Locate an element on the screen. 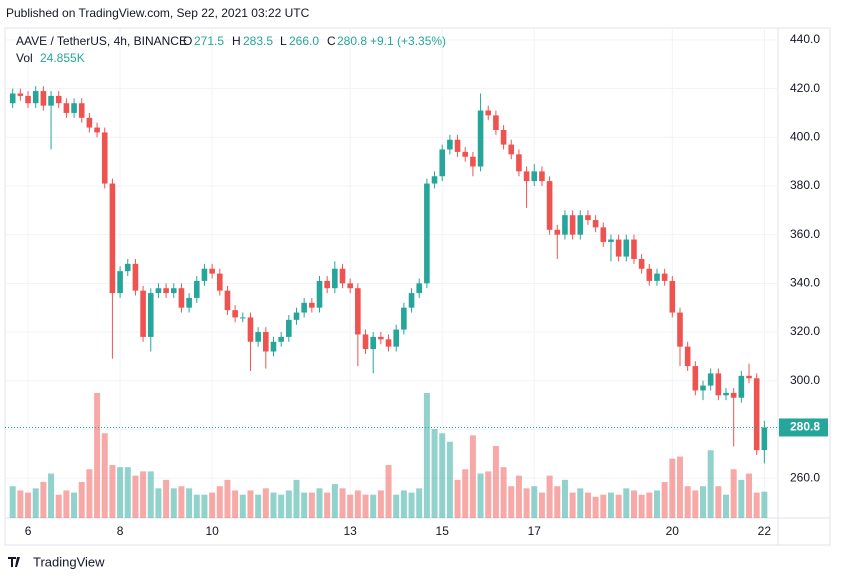  legend-vol: 24.855K is located at coordinates (62, 58).